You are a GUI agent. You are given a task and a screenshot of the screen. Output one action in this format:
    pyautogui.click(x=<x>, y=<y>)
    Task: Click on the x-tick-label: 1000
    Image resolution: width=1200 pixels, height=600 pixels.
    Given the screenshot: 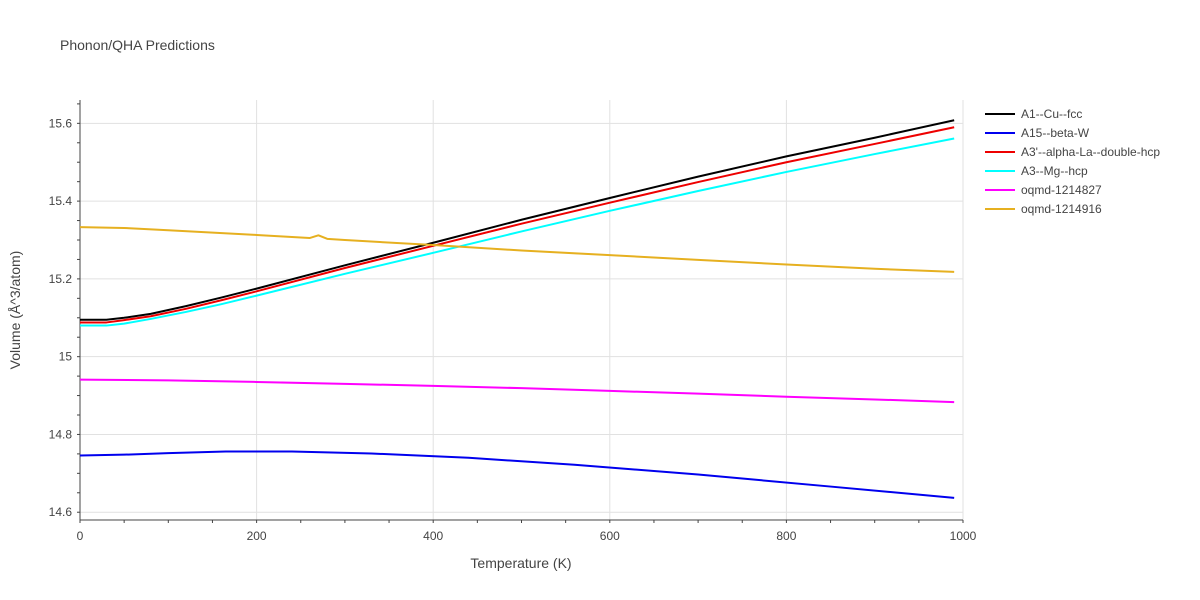 What is the action you would take?
    pyautogui.click(x=963, y=536)
    